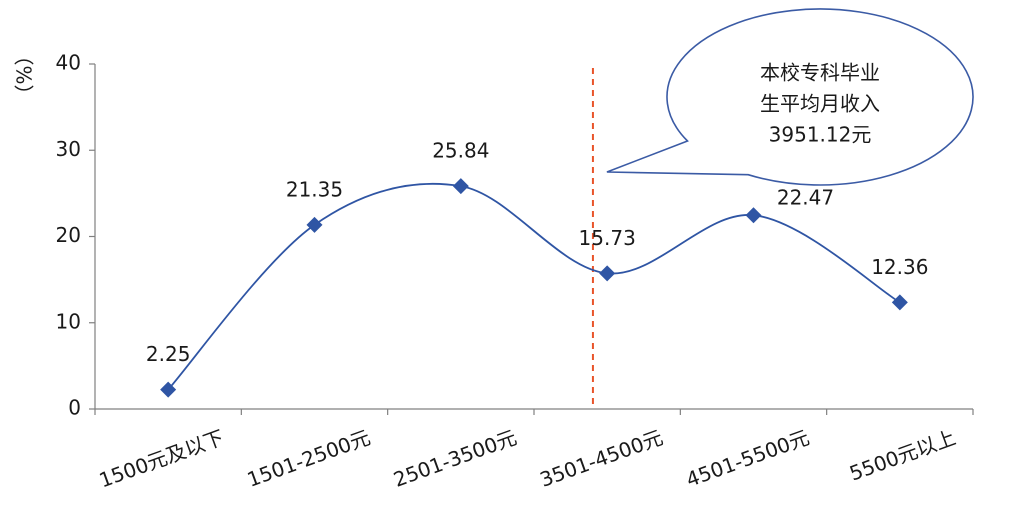 Image resolution: width=1022 pixels, height=506 pixels. Describe the element at coordinates (314, 189) in the screenshot. I see `data-label: 21.35` at that location.